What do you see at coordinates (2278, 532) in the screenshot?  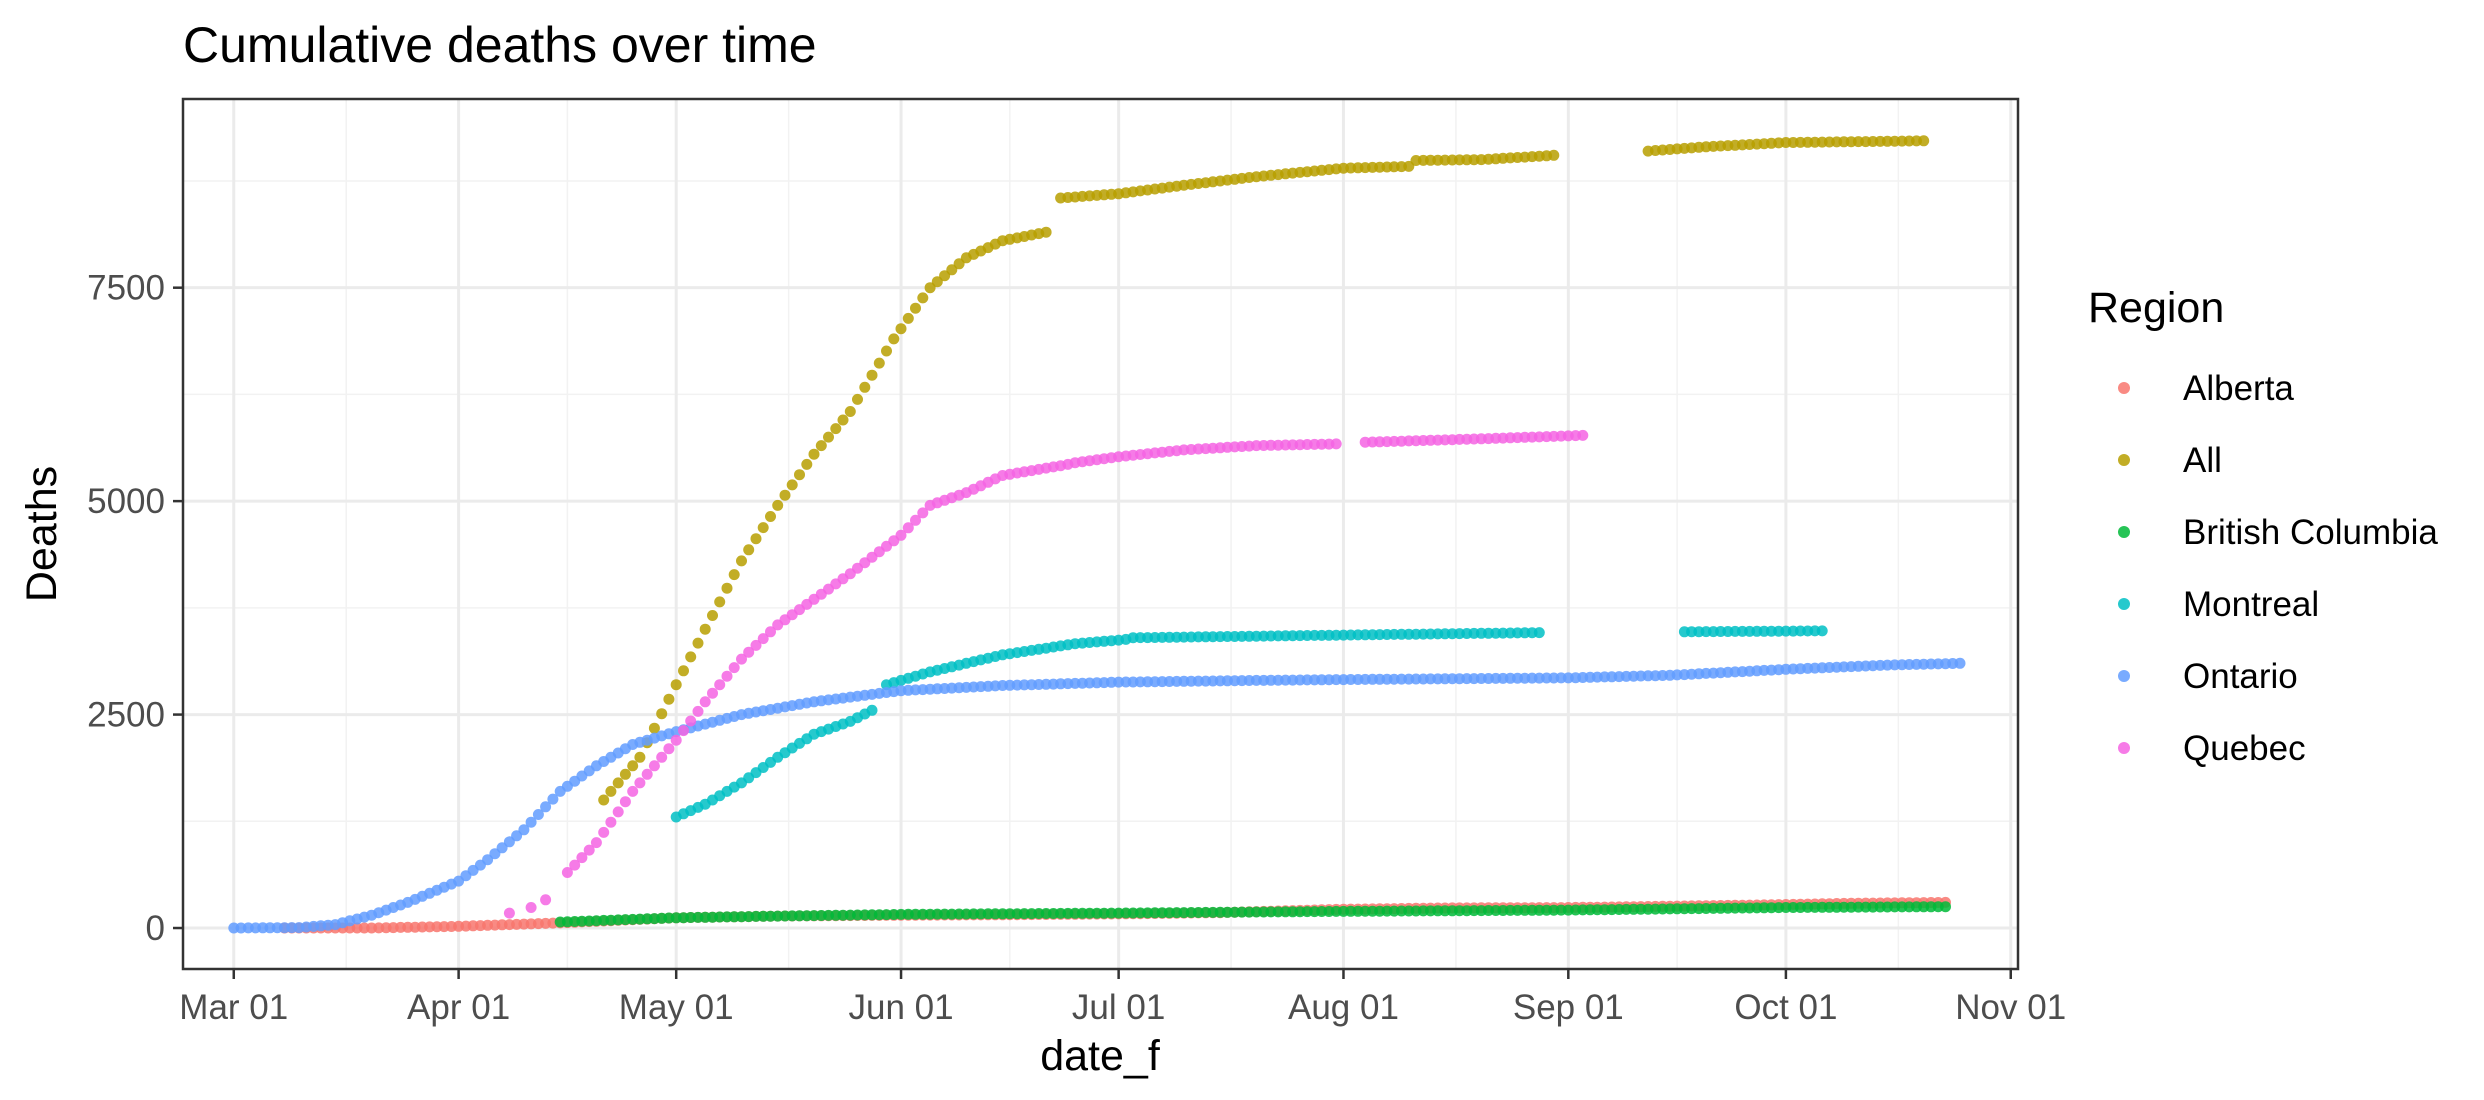 I see `legend-item: British Columbia` at bounding box center [2278, 532].